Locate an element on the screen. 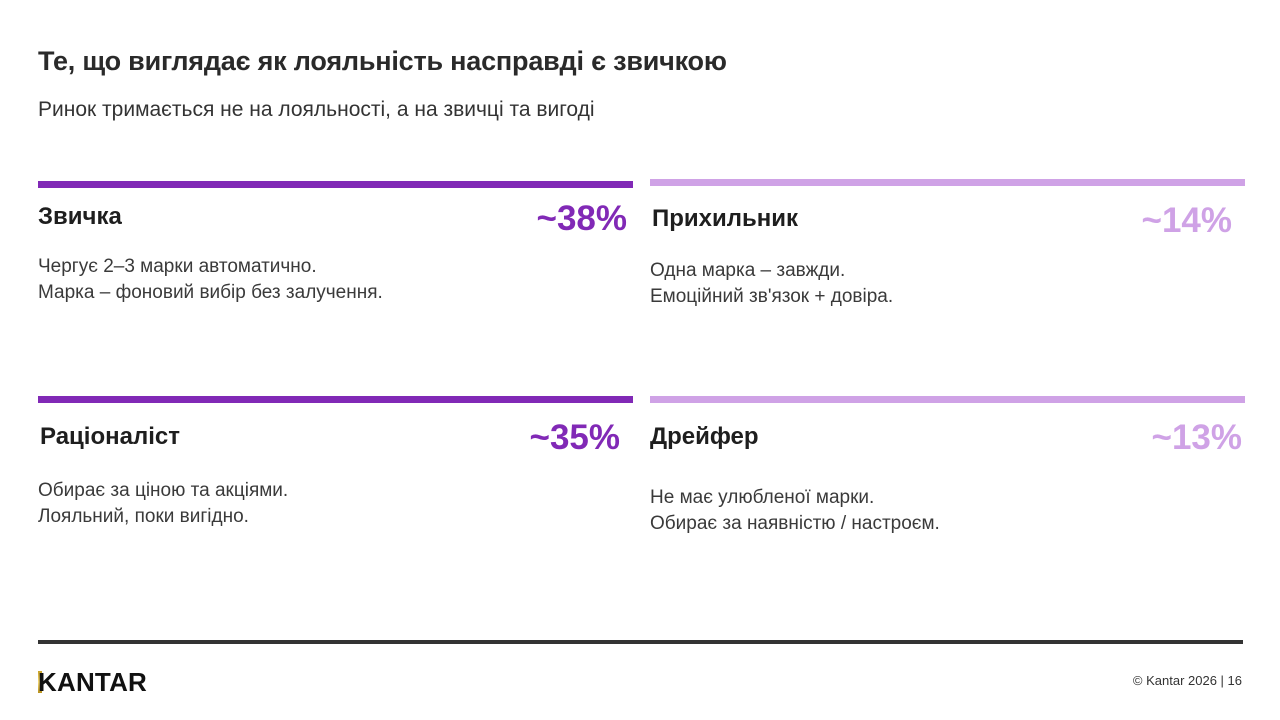 This screenshot has width=1280, height=720. segment-name: Дрейфер is located at coordinates (704, 436).